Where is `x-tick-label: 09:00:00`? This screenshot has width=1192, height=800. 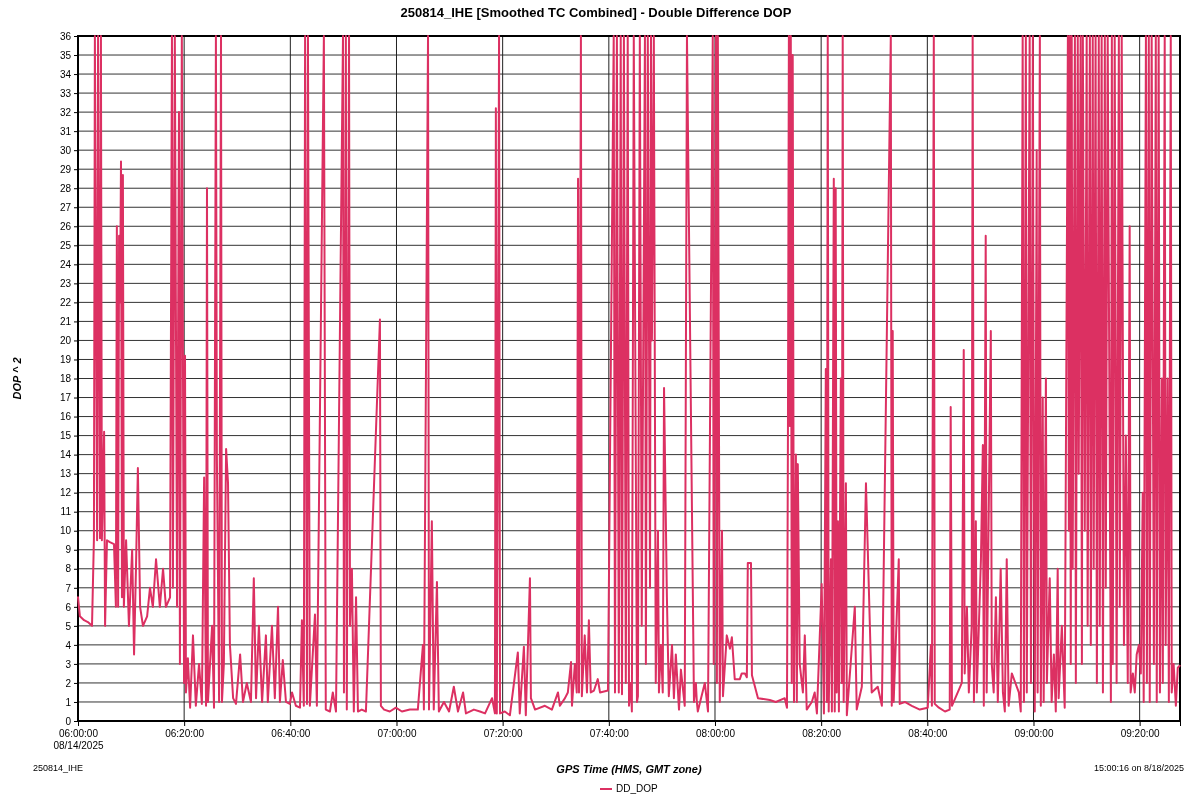
x-tick-label: 09:00:00 is located at coordinates (1034, 733).